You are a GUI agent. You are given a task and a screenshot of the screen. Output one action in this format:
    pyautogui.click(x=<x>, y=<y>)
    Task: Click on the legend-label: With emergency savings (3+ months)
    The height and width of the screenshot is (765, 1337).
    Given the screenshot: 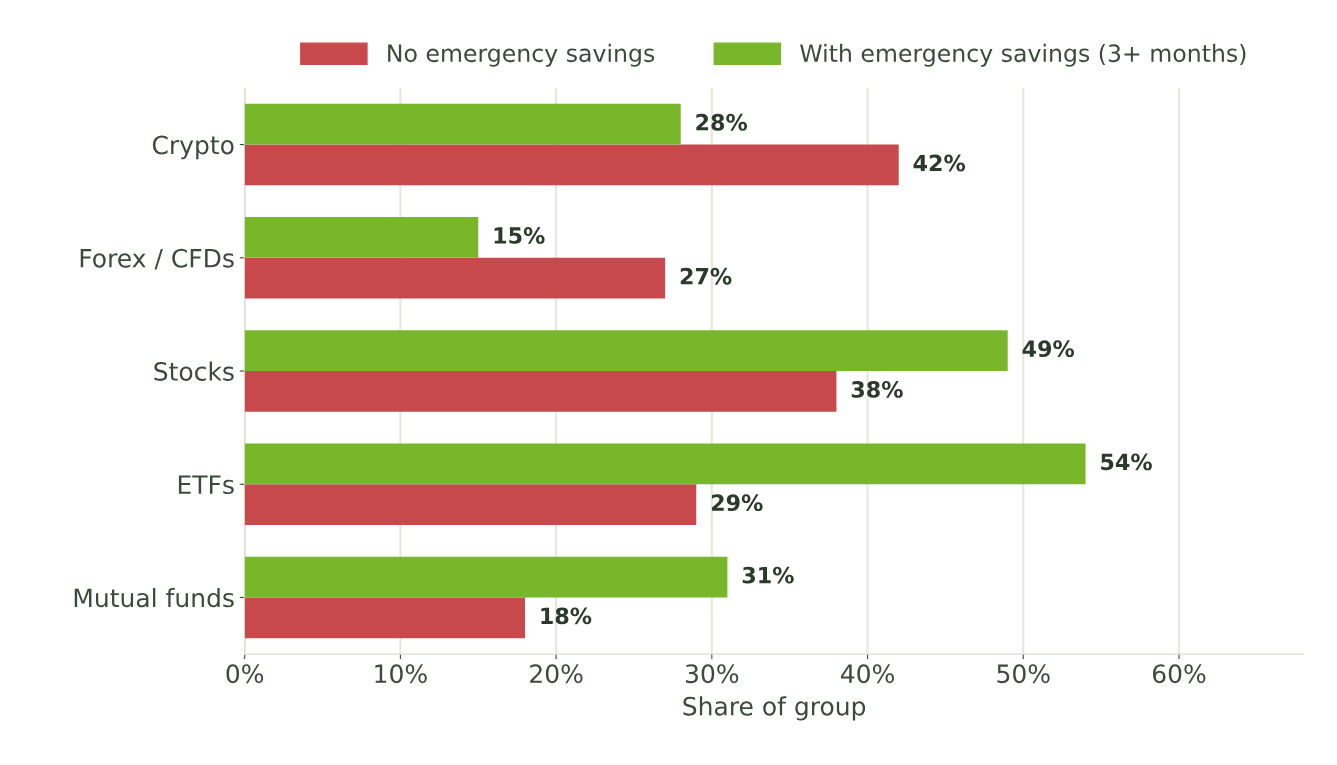 What is the action you would take?
    pyautogui.click(x=1023, y=55)
    